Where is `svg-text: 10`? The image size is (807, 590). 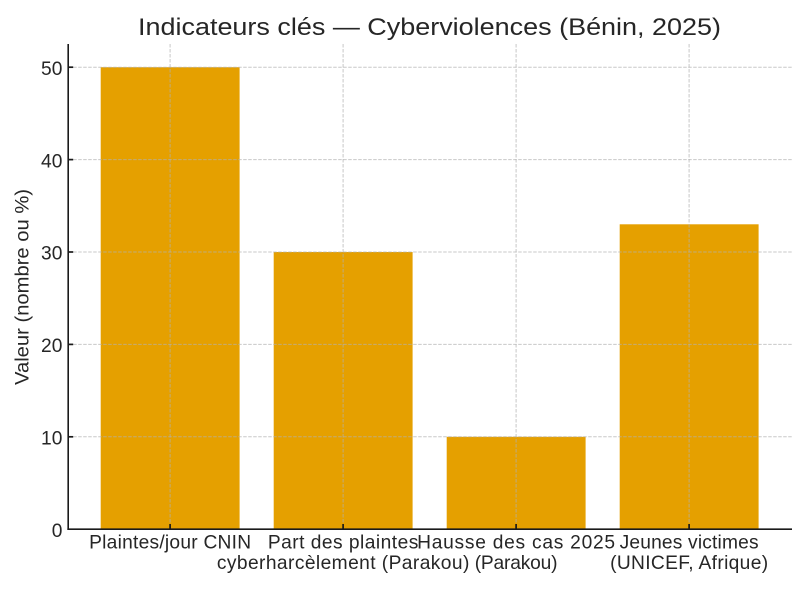 svg-text: 10 is located at coordinates (51, 439).